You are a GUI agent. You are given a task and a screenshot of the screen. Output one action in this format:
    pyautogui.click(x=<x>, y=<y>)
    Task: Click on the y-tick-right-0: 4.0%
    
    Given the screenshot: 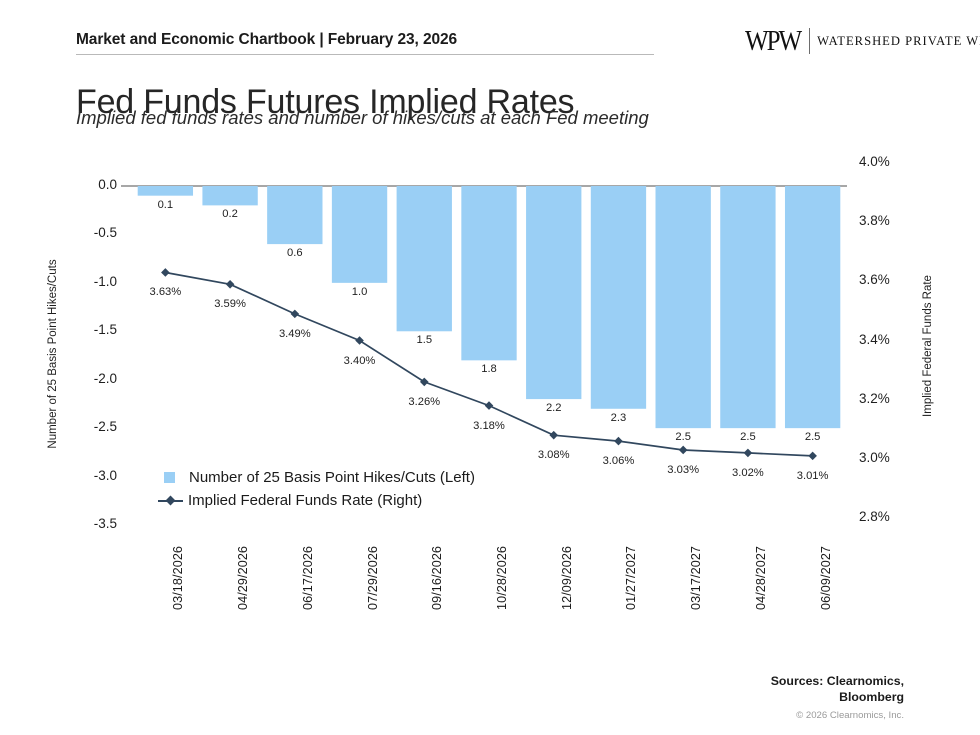 What is the action you would take?
    pyautogui.click(x=874, y=161)
    